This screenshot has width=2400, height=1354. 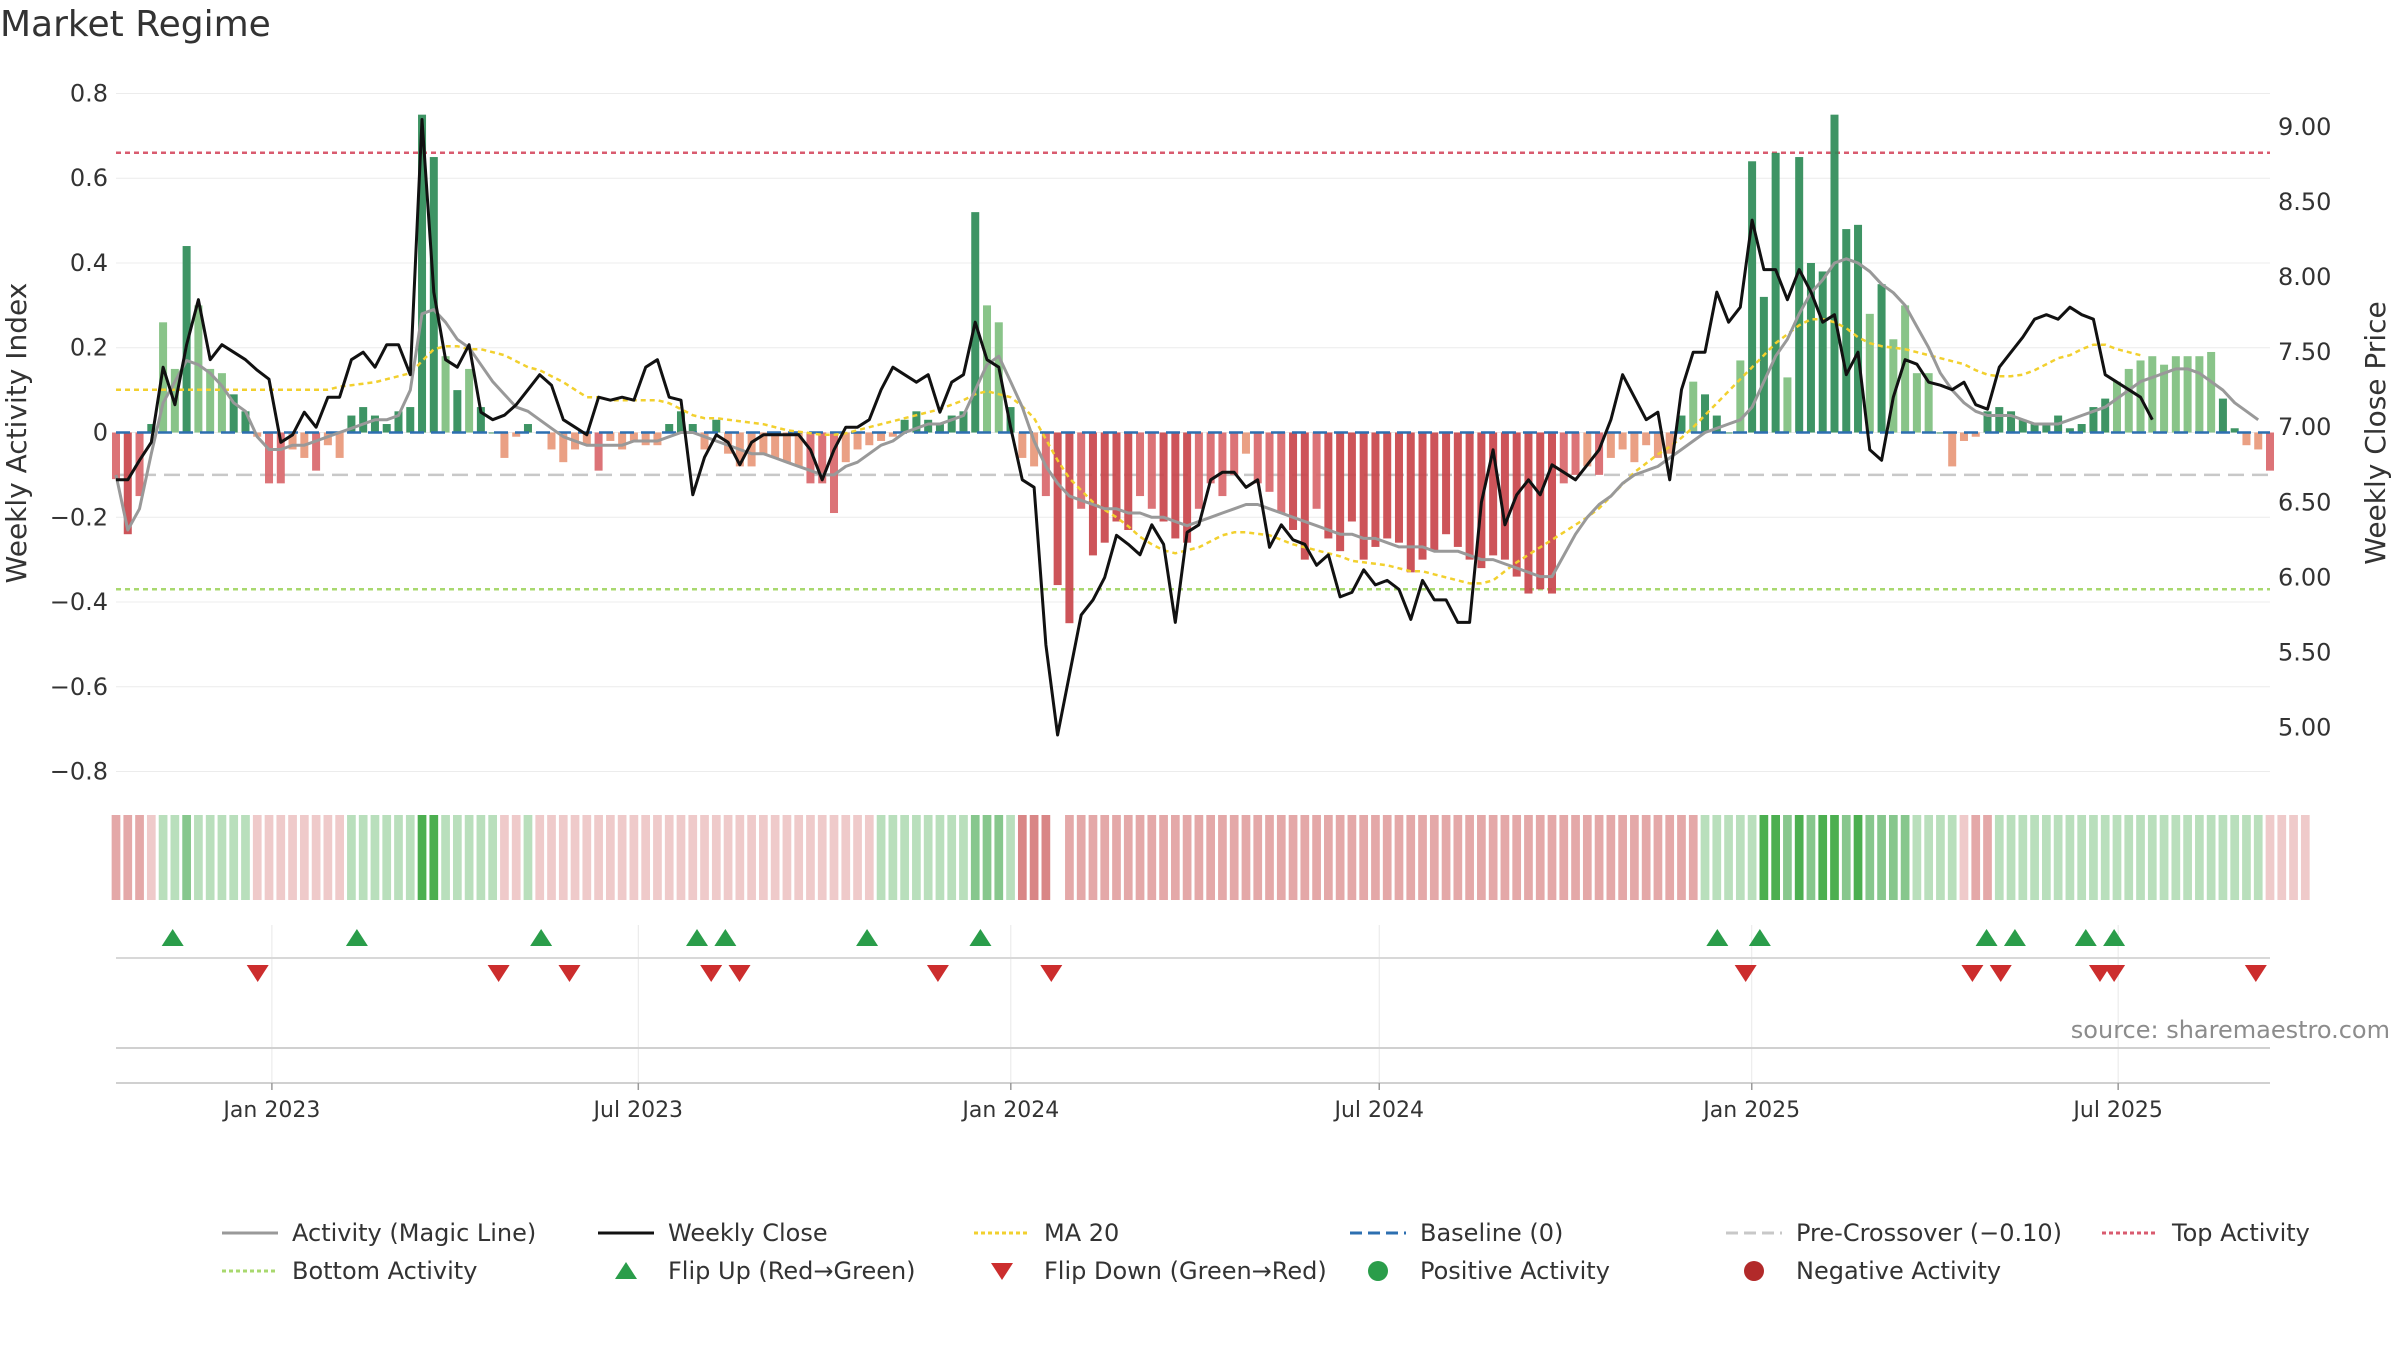 What do you see at coordinates (1378, 1110) in the screenshot?
I see `x-tick-label: Jul 2024` at bounding box center [1378, 1110].